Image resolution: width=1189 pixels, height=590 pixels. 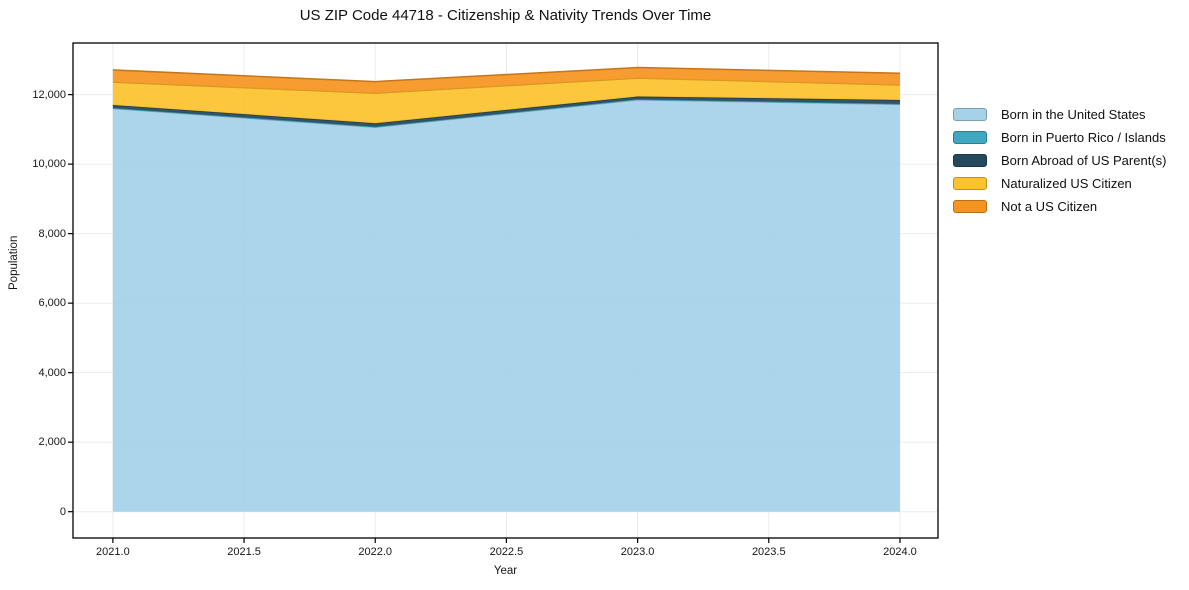 What do you see at coordinates (52, 233) in the screenshot?
I see `y-tick-label: 8,000` at bounding box center [52, 233].